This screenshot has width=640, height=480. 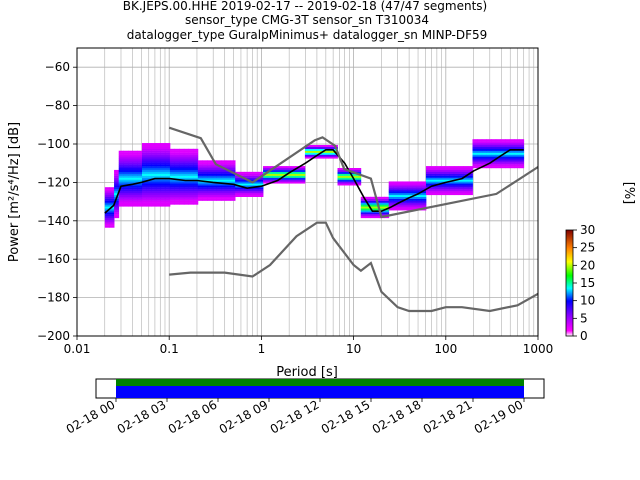 I want to click on x-axis-ticks: 0.01 0.1 1 10 100 1000, so click(x=308, y=346).